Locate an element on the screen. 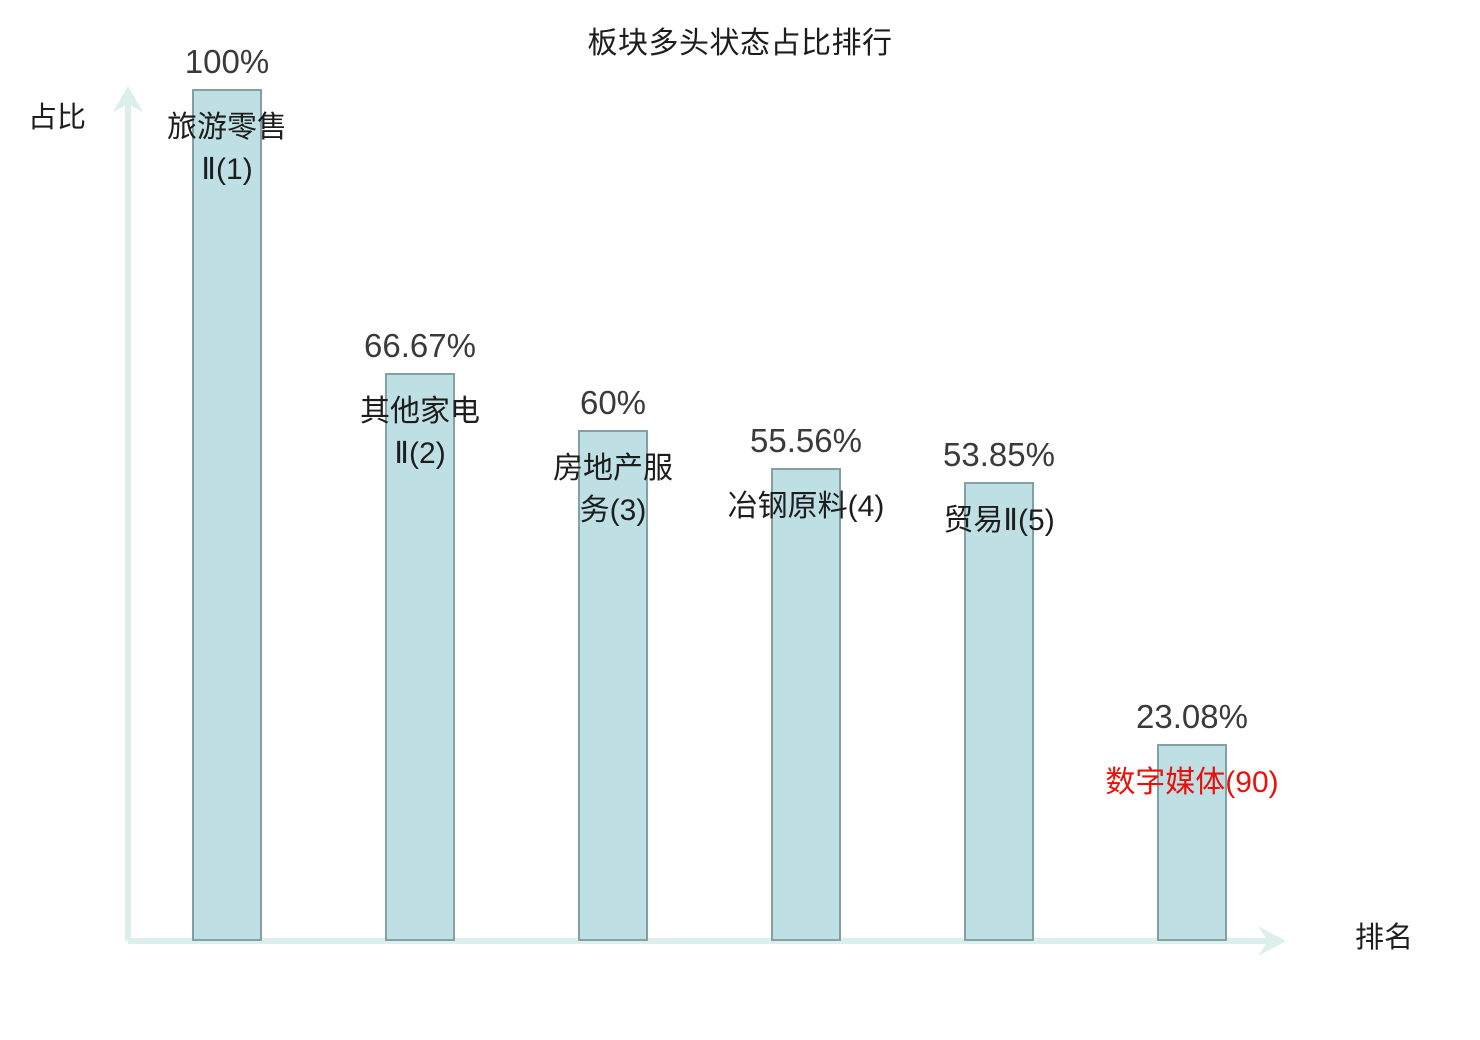 The height and width of the screenshot is (1040, 1480). x-axis-tick-label: 房地产服务(3) is located at coordinates (613, 490).